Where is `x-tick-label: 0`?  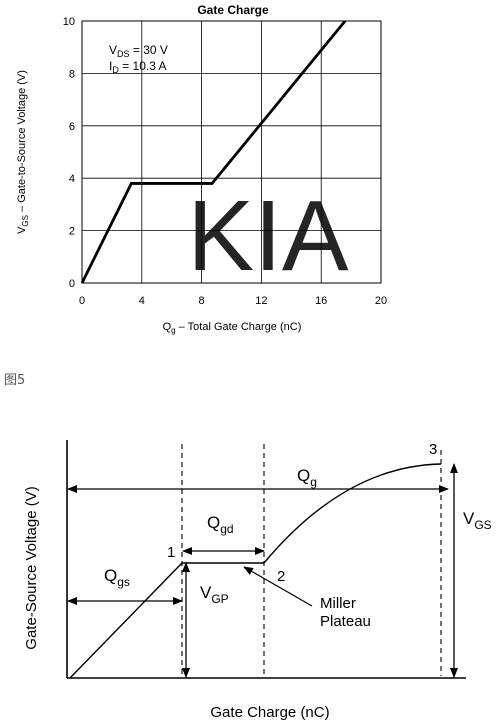 x-tick-label: 0 is located at coordinates (82, 301).